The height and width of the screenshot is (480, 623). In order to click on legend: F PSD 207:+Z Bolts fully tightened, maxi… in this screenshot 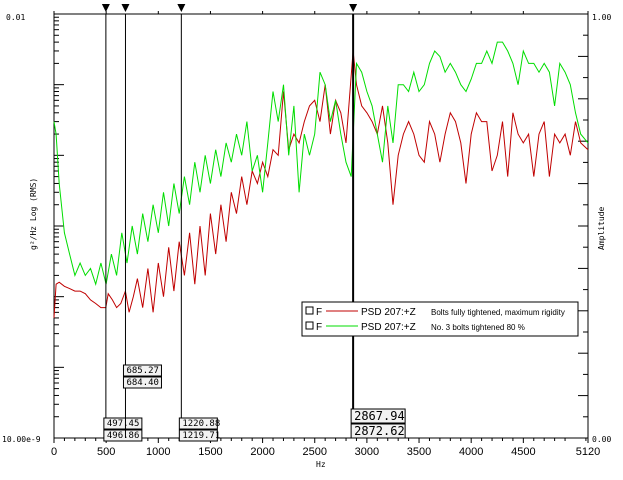, I will do `click(440, 319)`.